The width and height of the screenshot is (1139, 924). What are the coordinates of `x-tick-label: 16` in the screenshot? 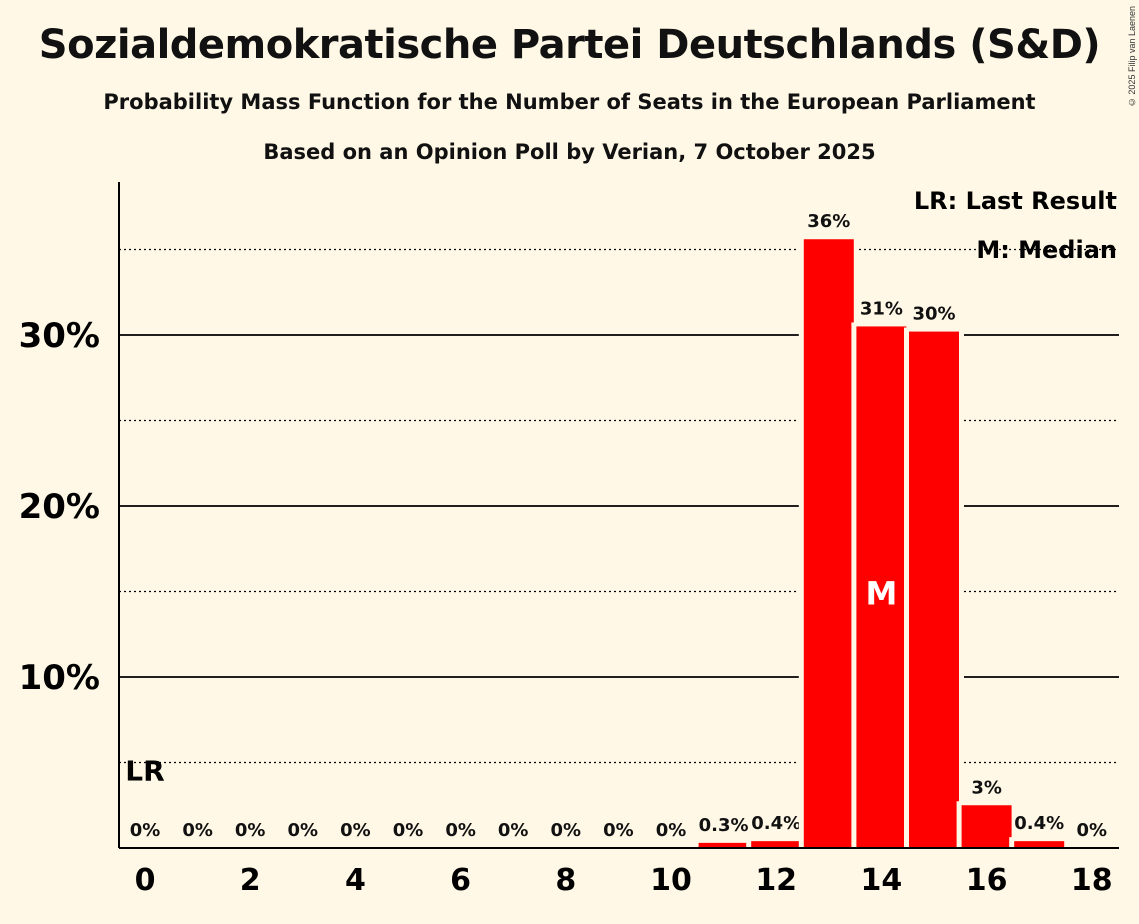 It's located at (987, 880).